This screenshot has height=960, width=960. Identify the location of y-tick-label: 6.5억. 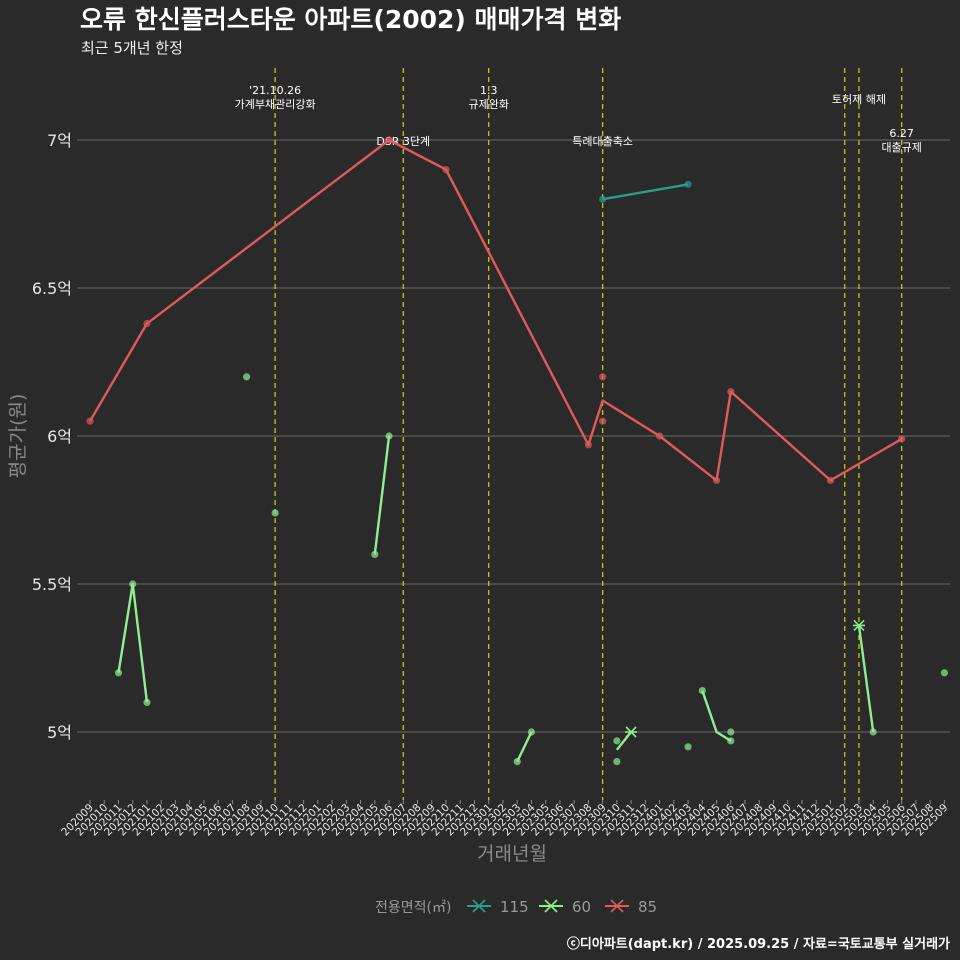
(52, 288).